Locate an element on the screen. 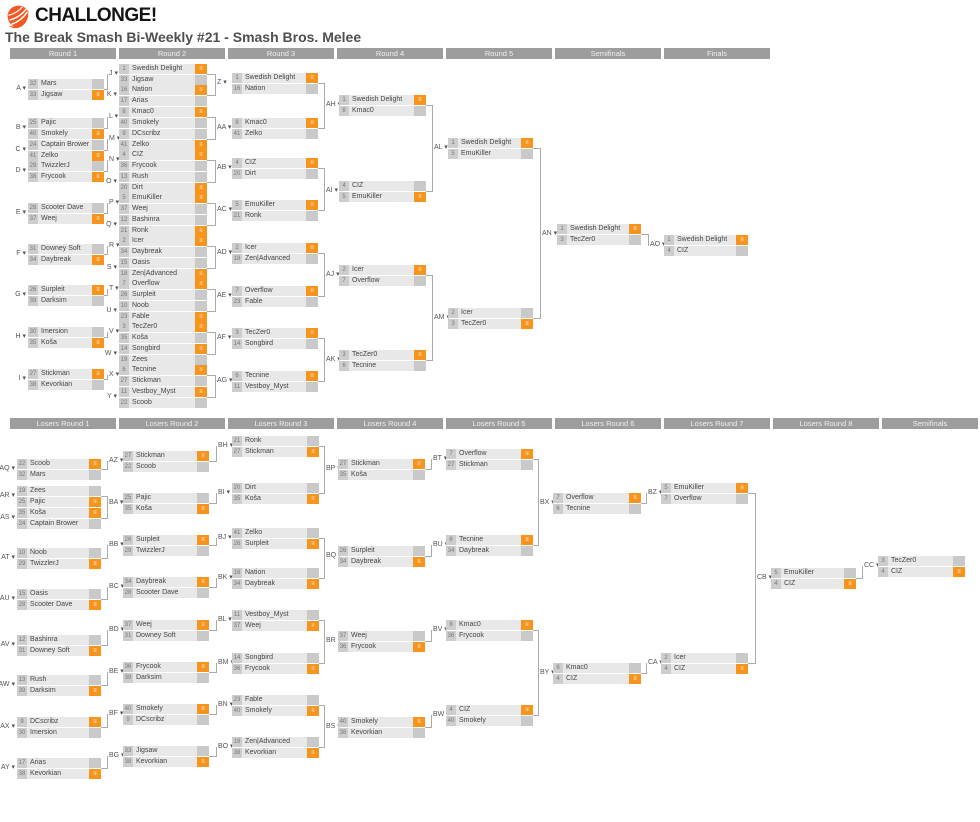 This screenshot has width=980, height=822. match-AX: 9 DCscribz ≡ 30 Imersion is located at coordinates (59, 728).